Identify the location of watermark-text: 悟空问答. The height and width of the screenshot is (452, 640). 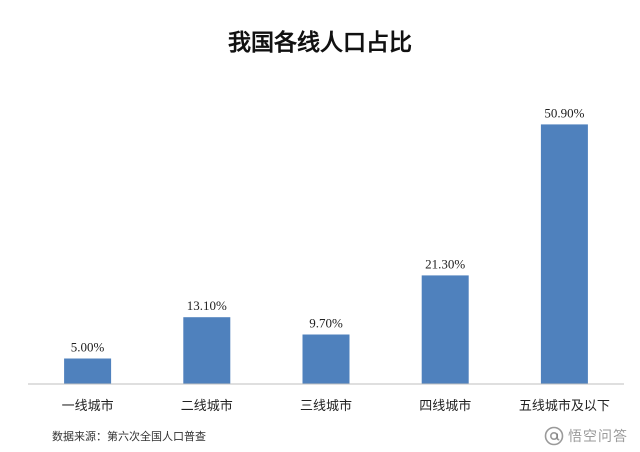
(598, 437).